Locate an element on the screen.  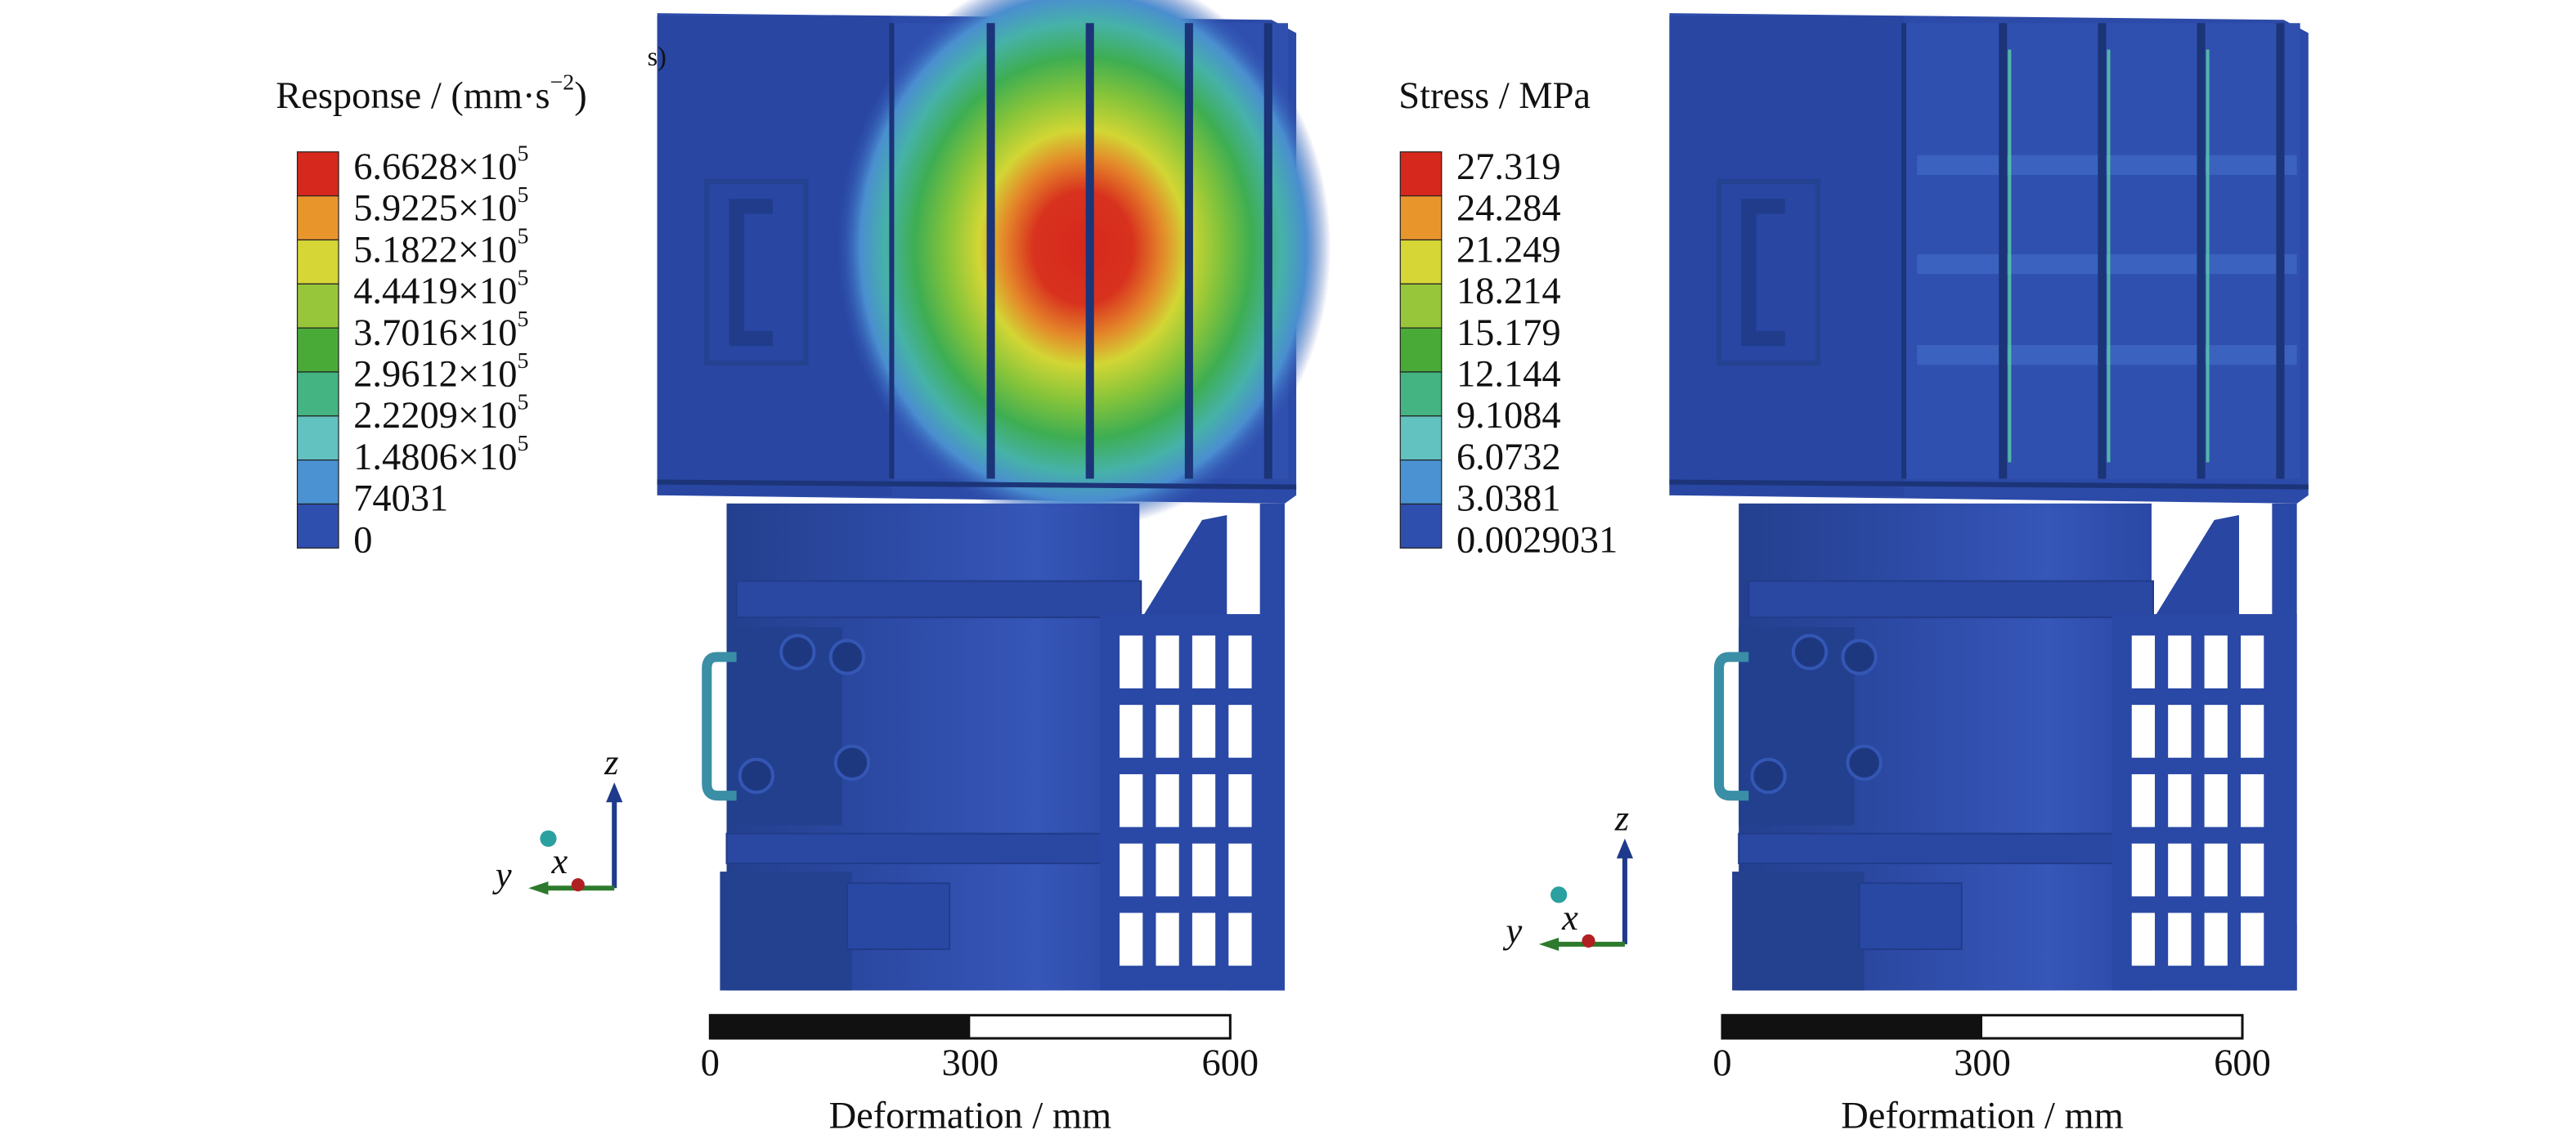
scale-tick-label: 600 is located at coordinates (1230, 1063).